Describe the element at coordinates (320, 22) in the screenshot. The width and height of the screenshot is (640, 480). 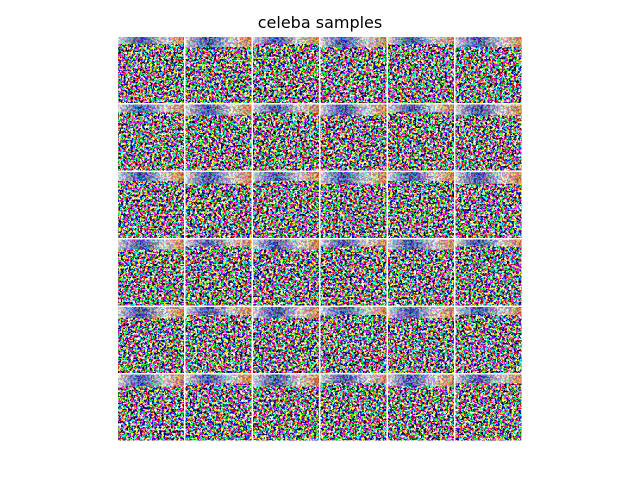
I see `figure-title: celeba samples` at that location.